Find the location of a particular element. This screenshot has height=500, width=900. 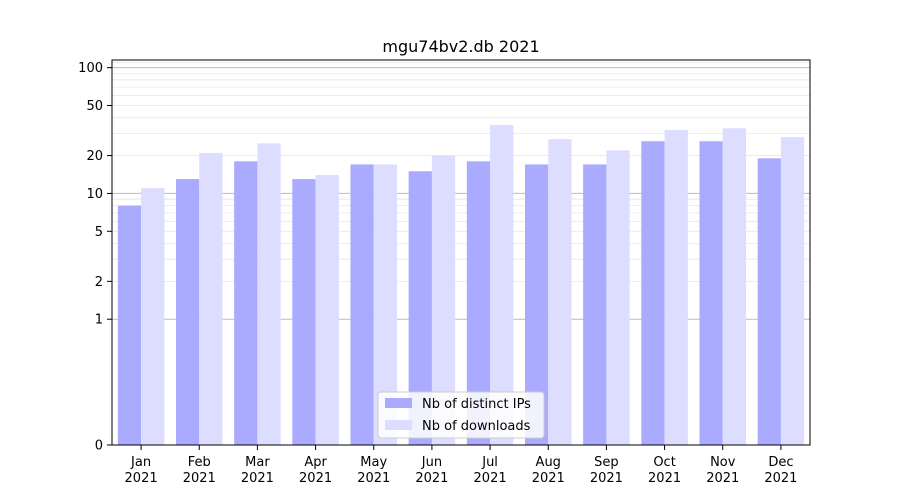

bar-downloads-aug is located at coordinates (560, 292).